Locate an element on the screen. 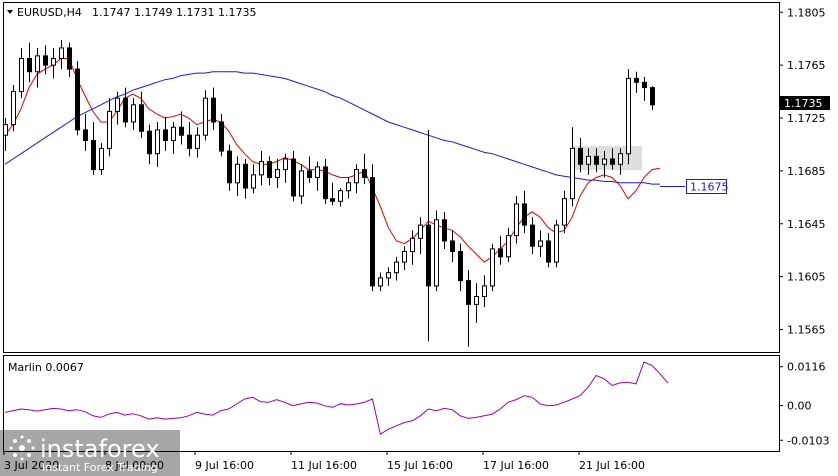 The height and width of the screenshot is (476, 838). watermark-backdrop is located at coordinates (90, 453).